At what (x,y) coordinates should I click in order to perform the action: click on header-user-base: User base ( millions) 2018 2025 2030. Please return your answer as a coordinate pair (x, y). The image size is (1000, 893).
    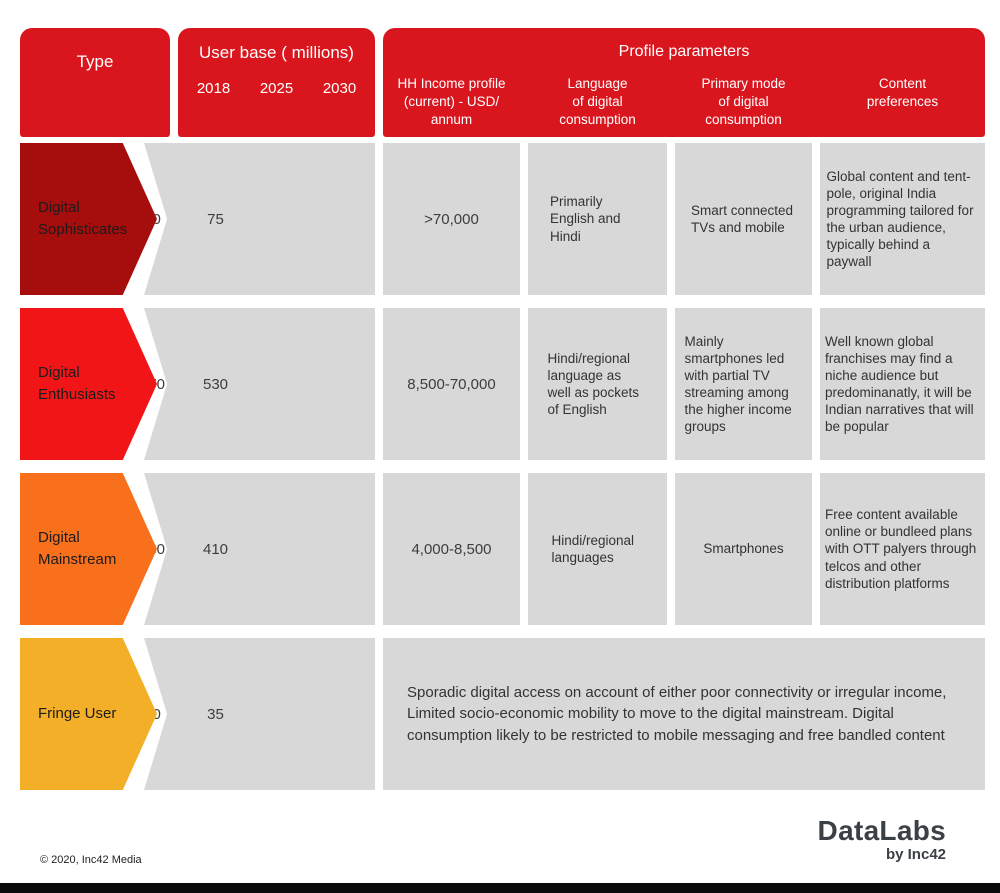
    Looking at the image, I should click on (276, 82).